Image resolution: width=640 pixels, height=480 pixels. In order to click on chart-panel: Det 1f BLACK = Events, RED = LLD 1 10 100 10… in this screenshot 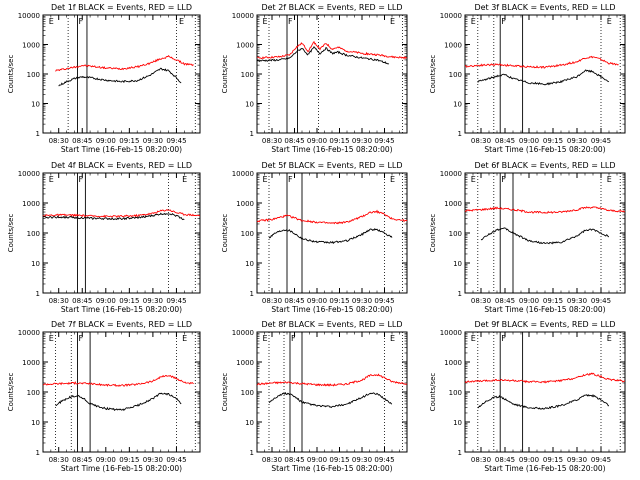, I will do `click(104, 78)`.